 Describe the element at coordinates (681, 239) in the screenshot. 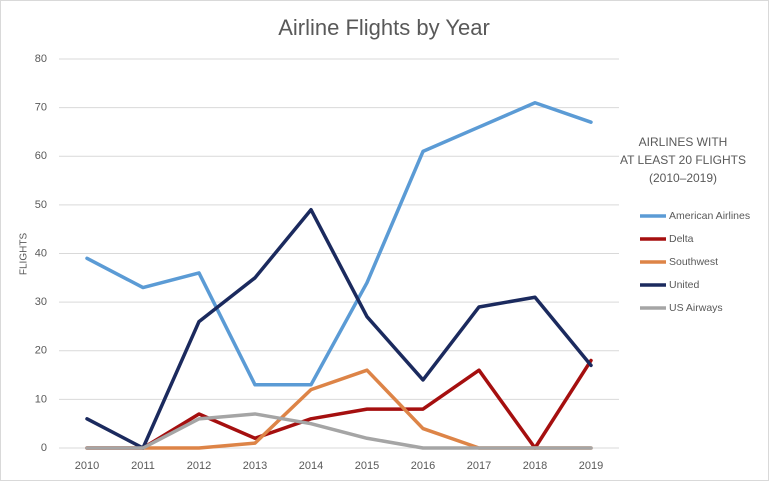

I see `legend-label: Delta` at that location.